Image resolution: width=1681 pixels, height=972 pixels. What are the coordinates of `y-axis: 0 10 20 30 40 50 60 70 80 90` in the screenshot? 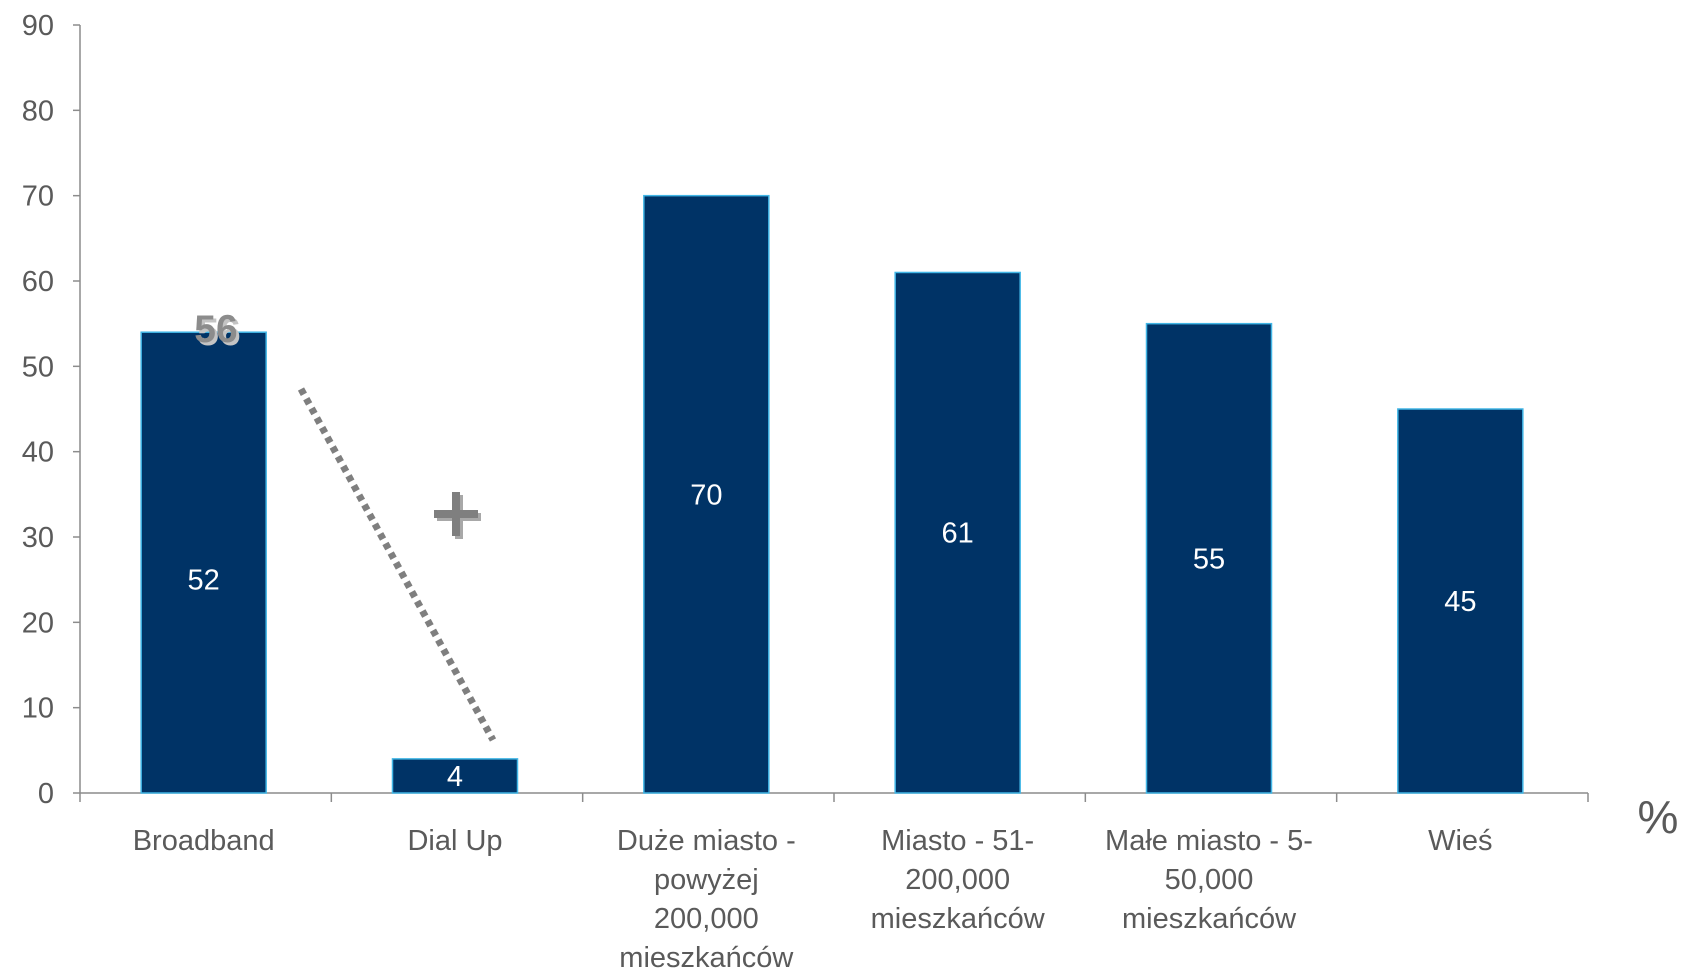 It's located at (51, 410).